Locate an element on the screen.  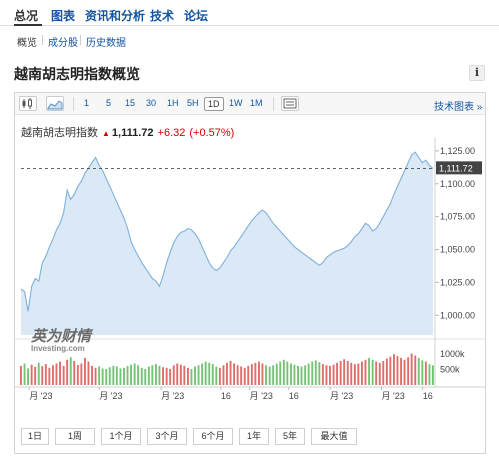
last-price: 1,111.72 is located at coordinates (132, 133).